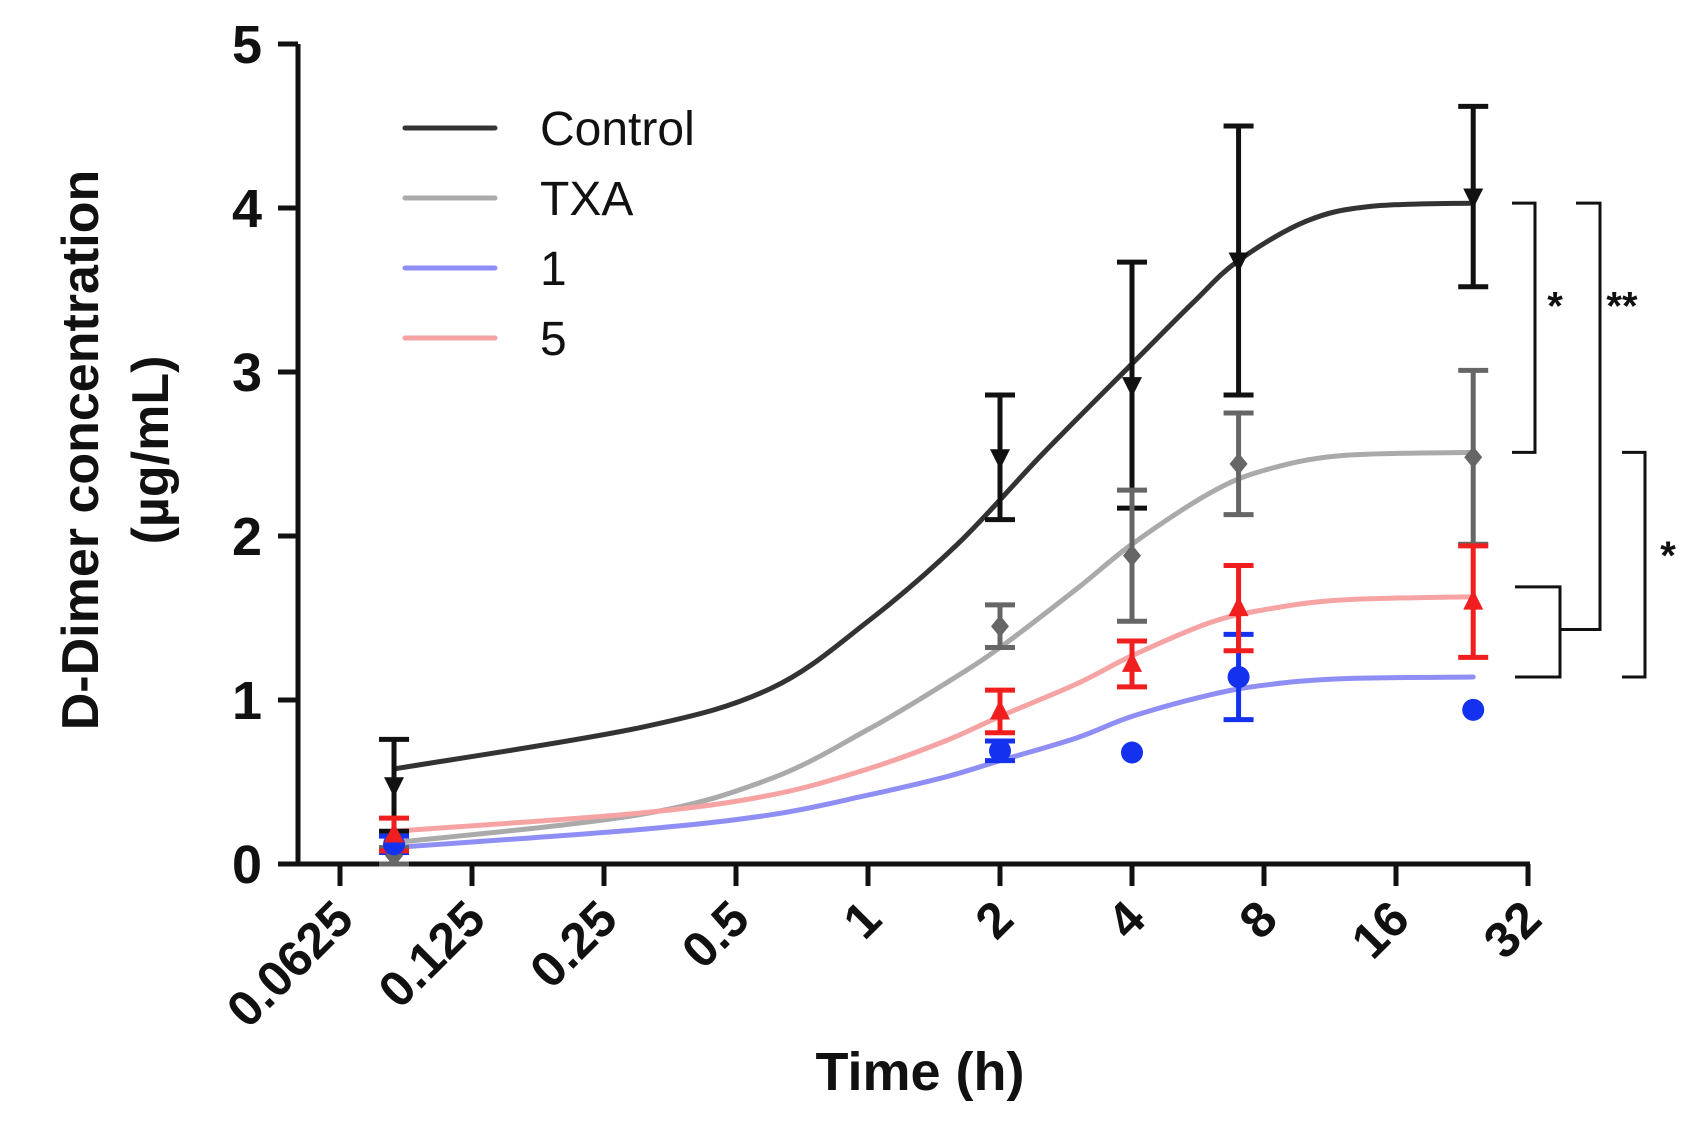 The width and height of the screenshot is (1686, 1121). What do you see at coordinates (1258, 919) in the screenshot?
I see `x-tick-label: 8` at bounding box center [1258, 919].